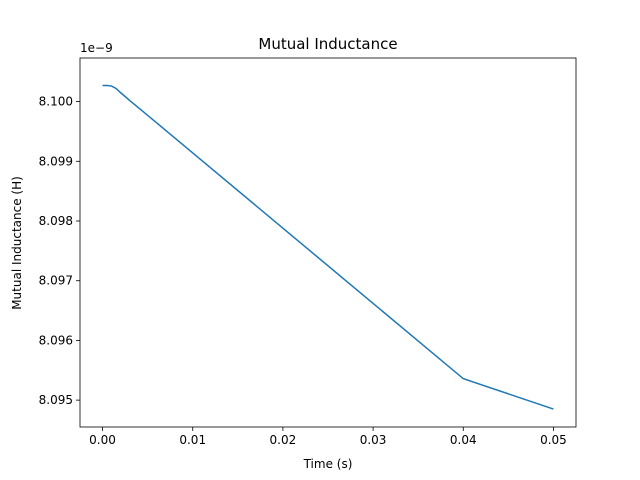 Image resolution: width=640 pixels, height=480 pixels. I want to click on y-axis-ticks: 8.095 8.096 8.097 8.098 8.099 8.100, so click(59, 251).